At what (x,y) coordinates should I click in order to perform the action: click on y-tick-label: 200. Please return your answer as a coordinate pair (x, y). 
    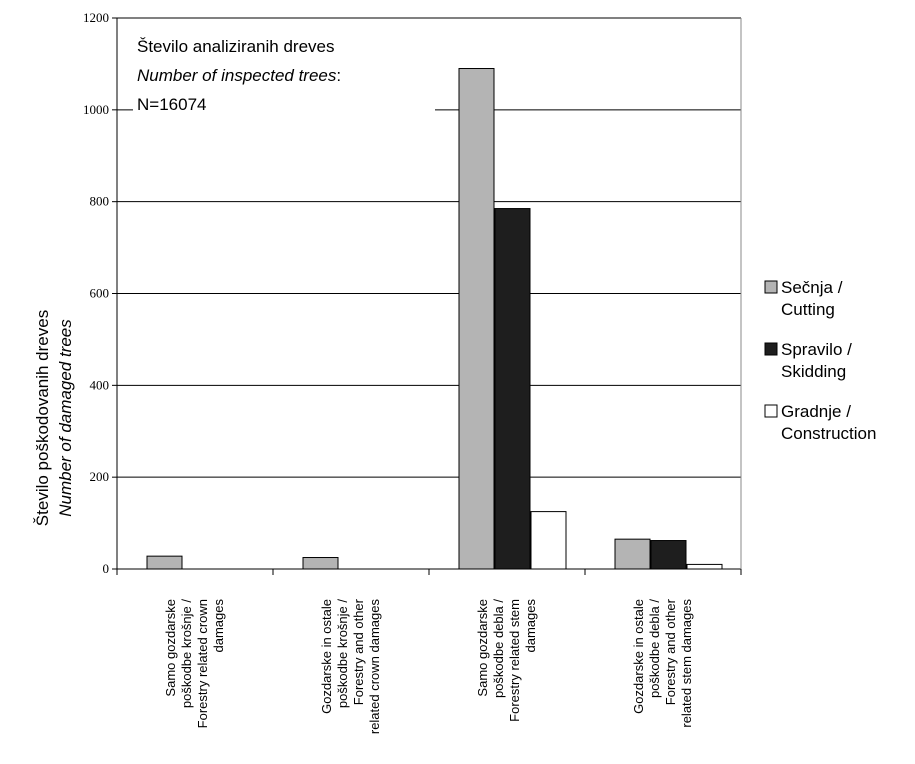
    Looking at the image, I should click on (100, 476).